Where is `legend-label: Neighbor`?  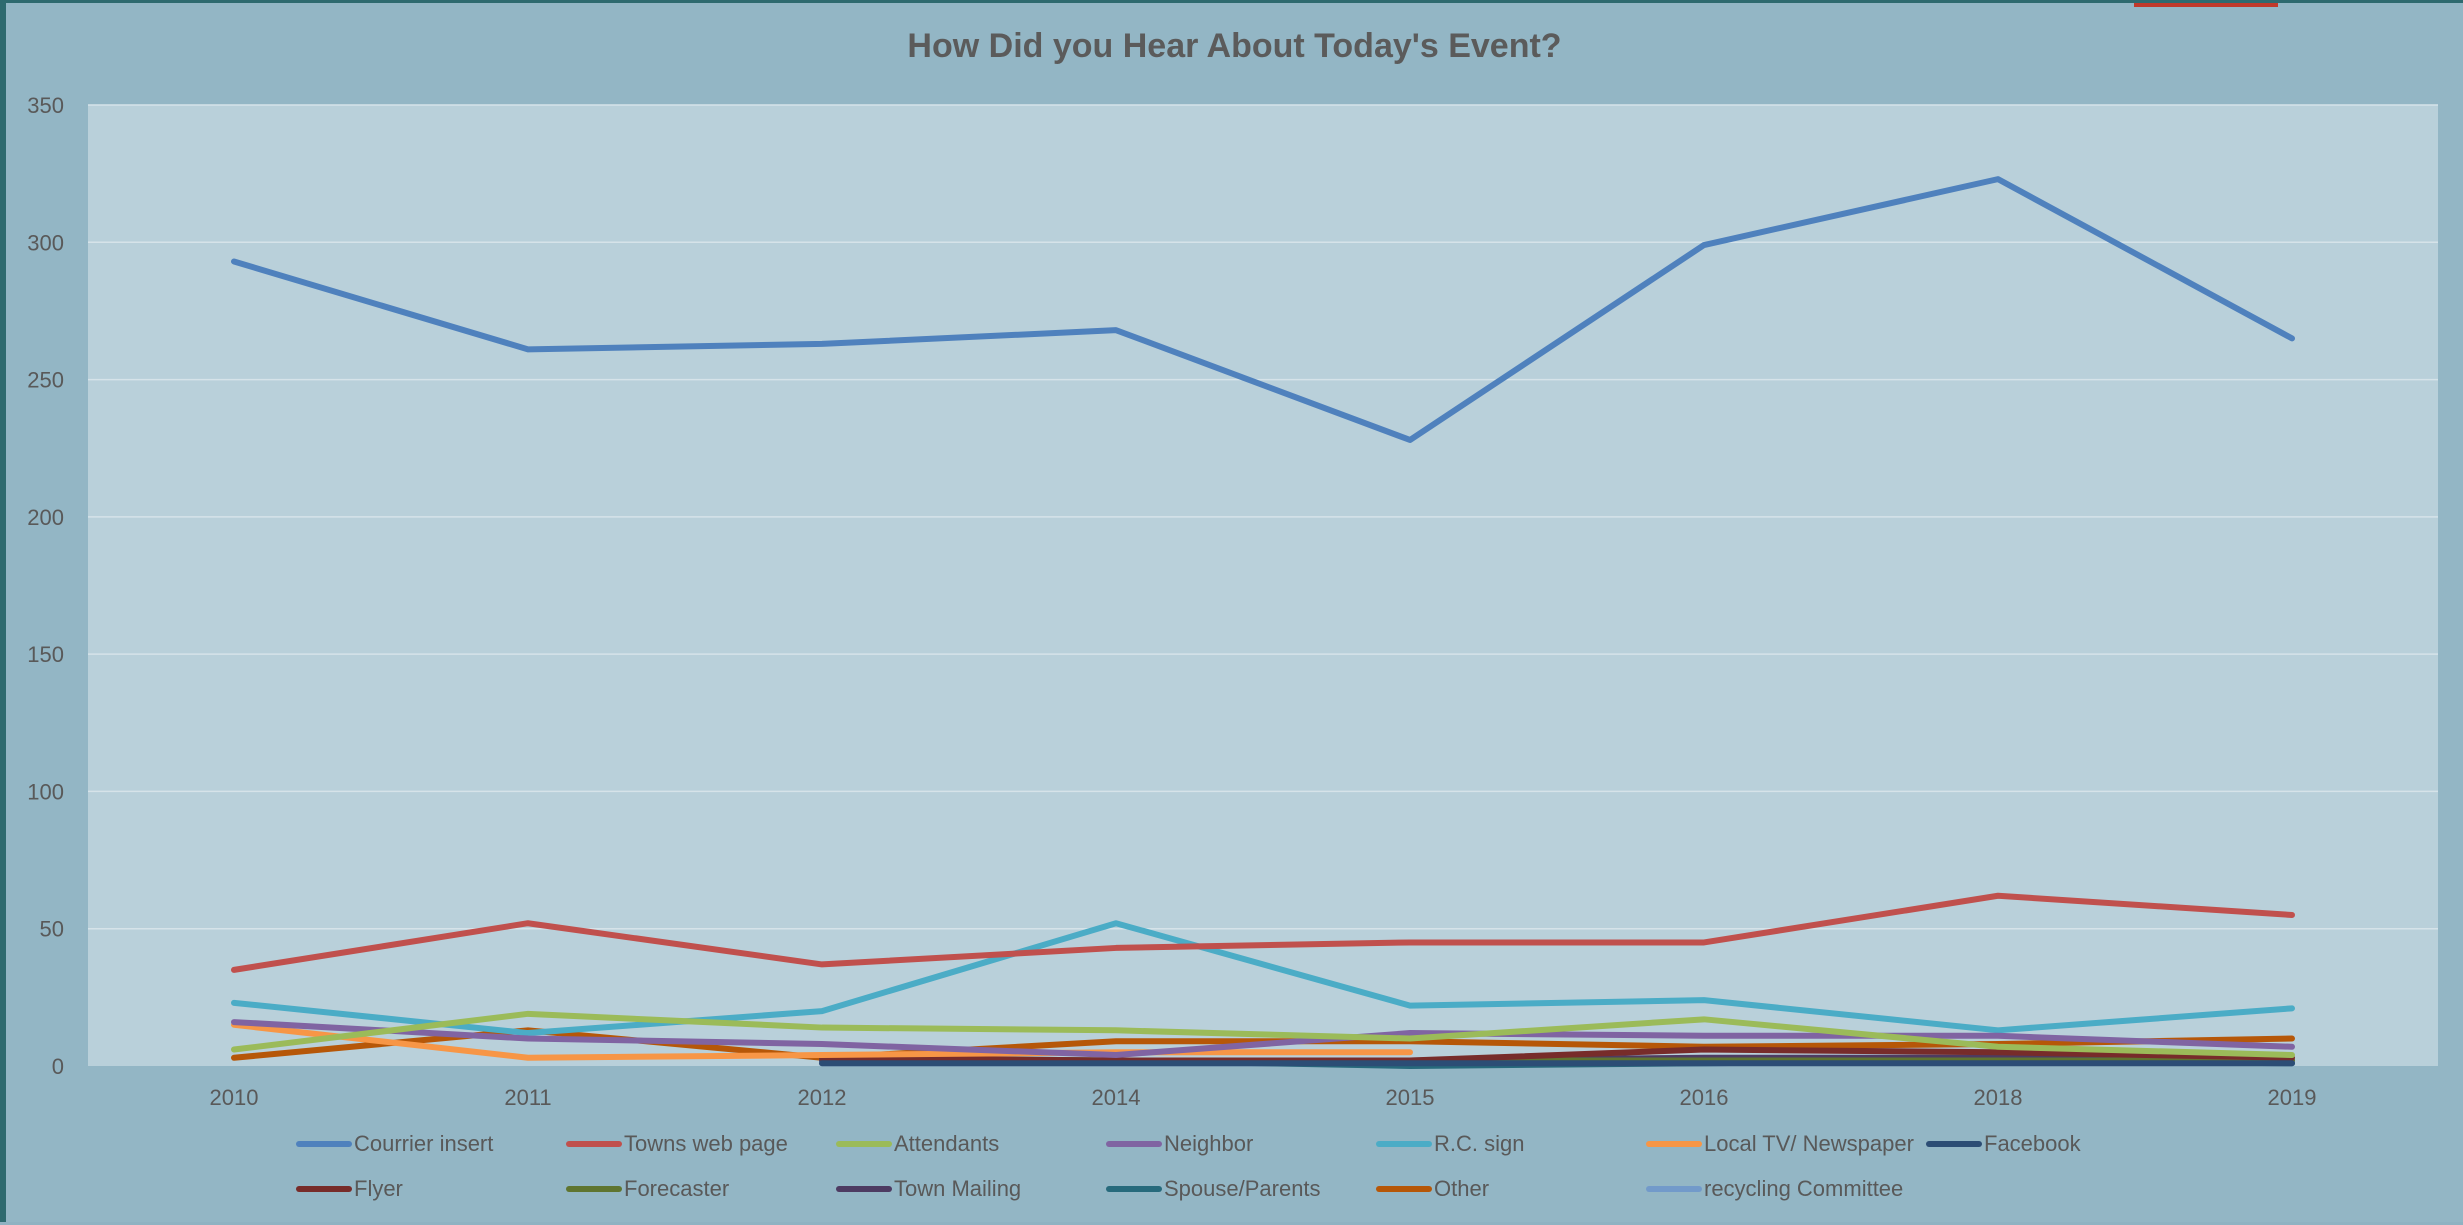
legend-label: Neighbor is located at coordinates (1209, 1143).